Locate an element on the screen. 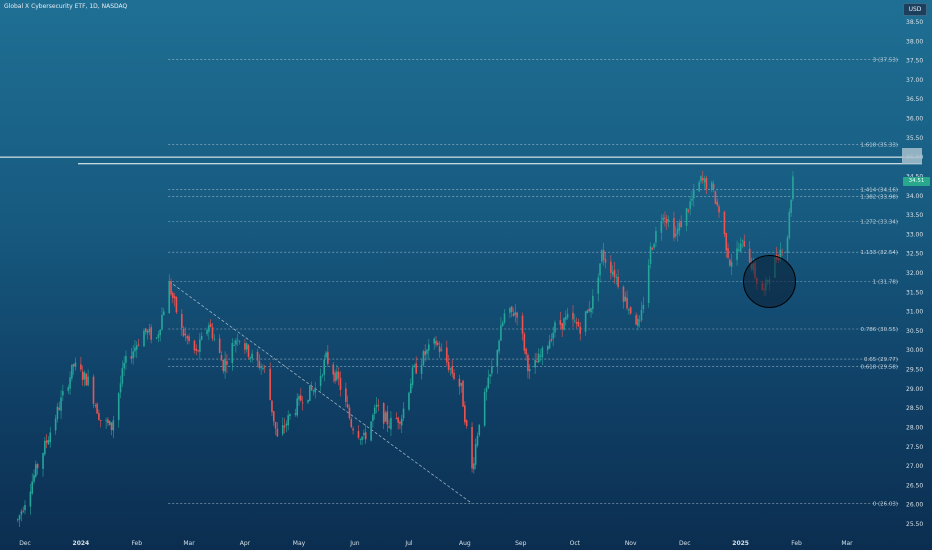  horizontal-line-handle is located at coordinates (912, 156).